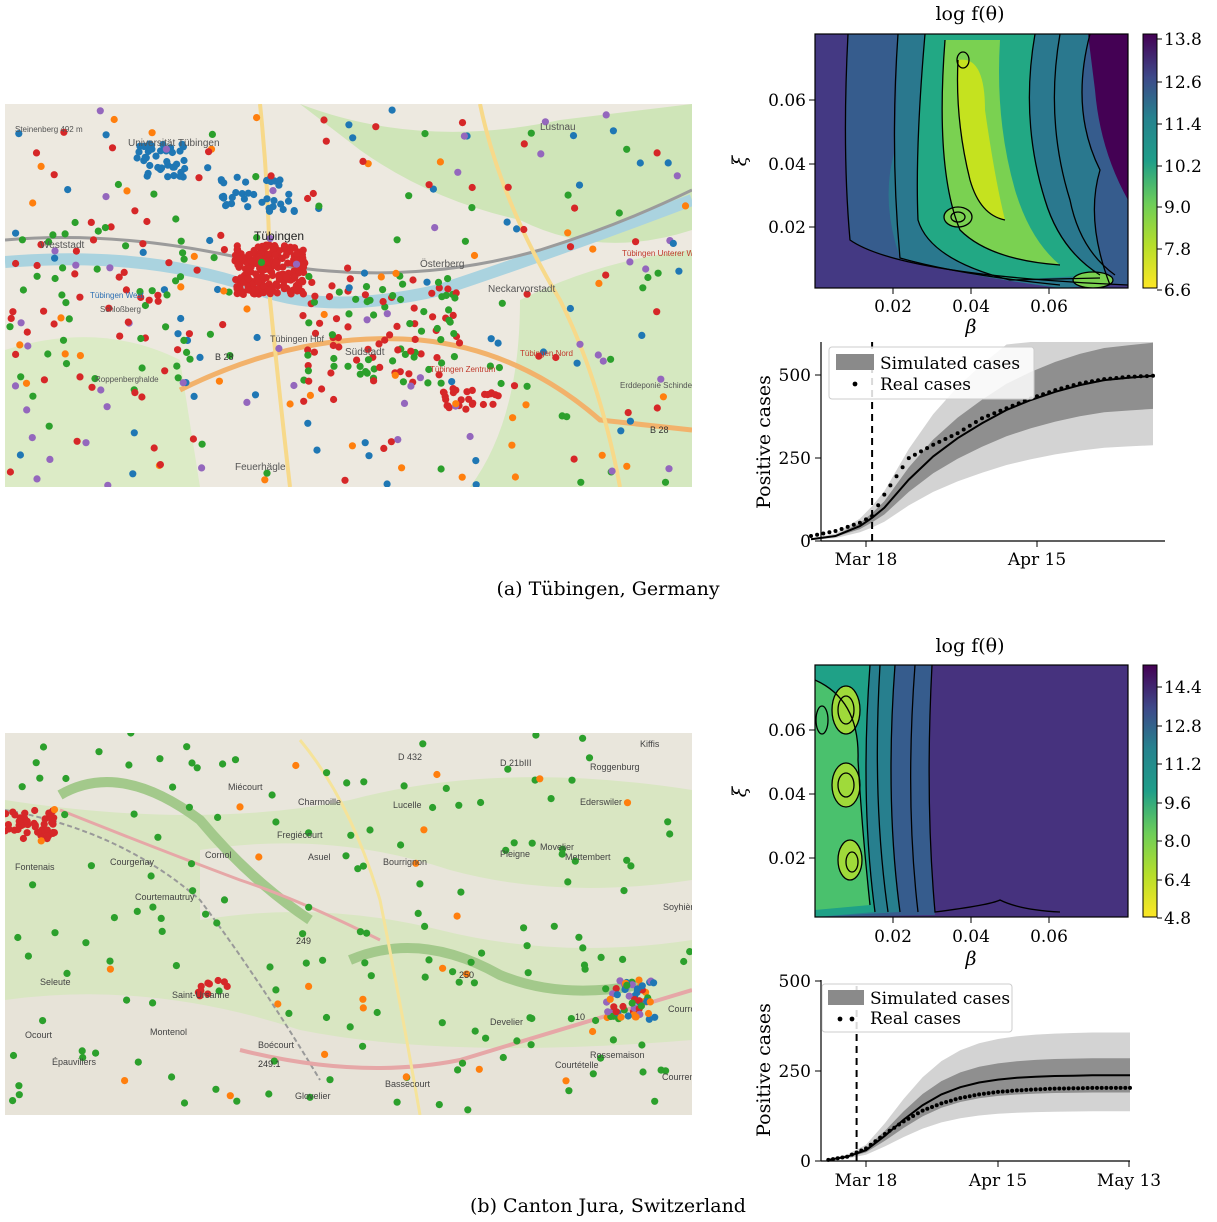 This screenshot has height=1222, width=1217. I want to click on colorbar-tick-label: 6.4, so click(1177, 881).